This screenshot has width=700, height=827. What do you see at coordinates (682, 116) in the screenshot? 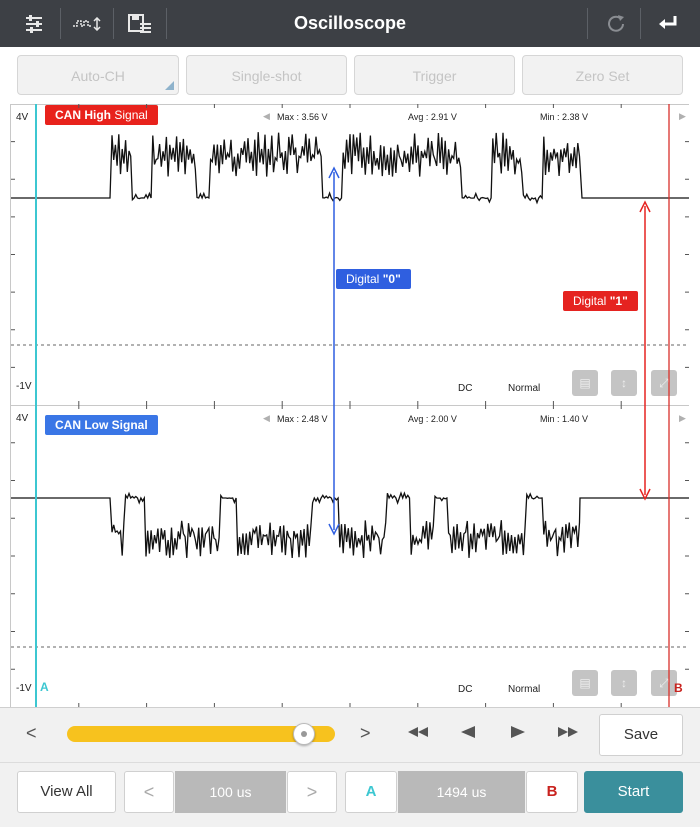
I see `ch1-right-arrow-icon: ▶` at bounding box center [682, 116].